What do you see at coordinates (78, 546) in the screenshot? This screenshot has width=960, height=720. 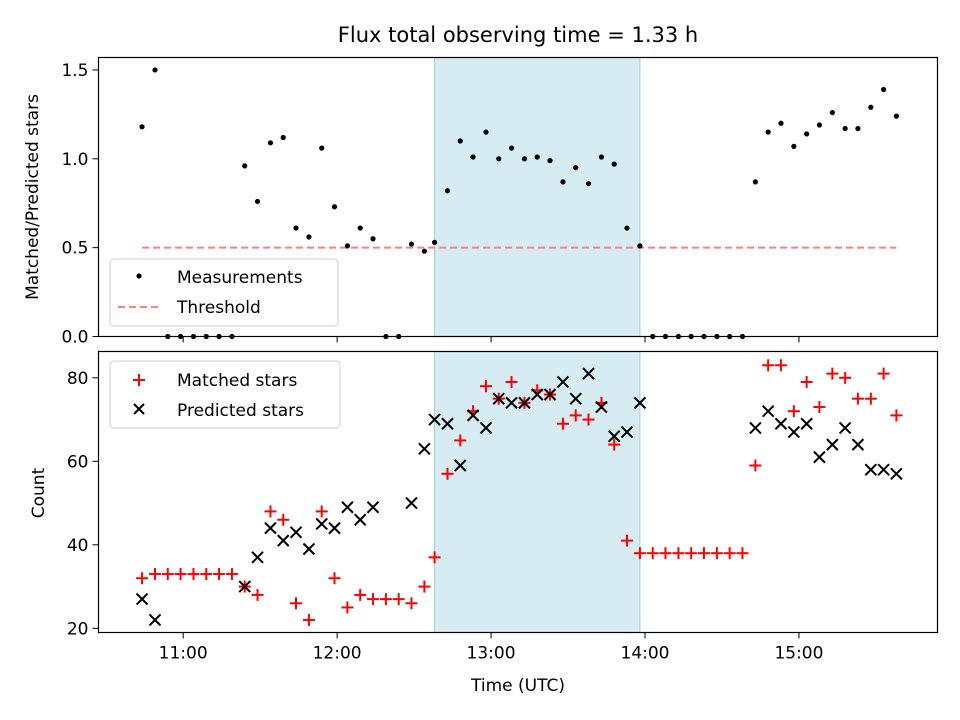 I see `bottom-y-tick-label: 40` at bounding box center [78, 546].